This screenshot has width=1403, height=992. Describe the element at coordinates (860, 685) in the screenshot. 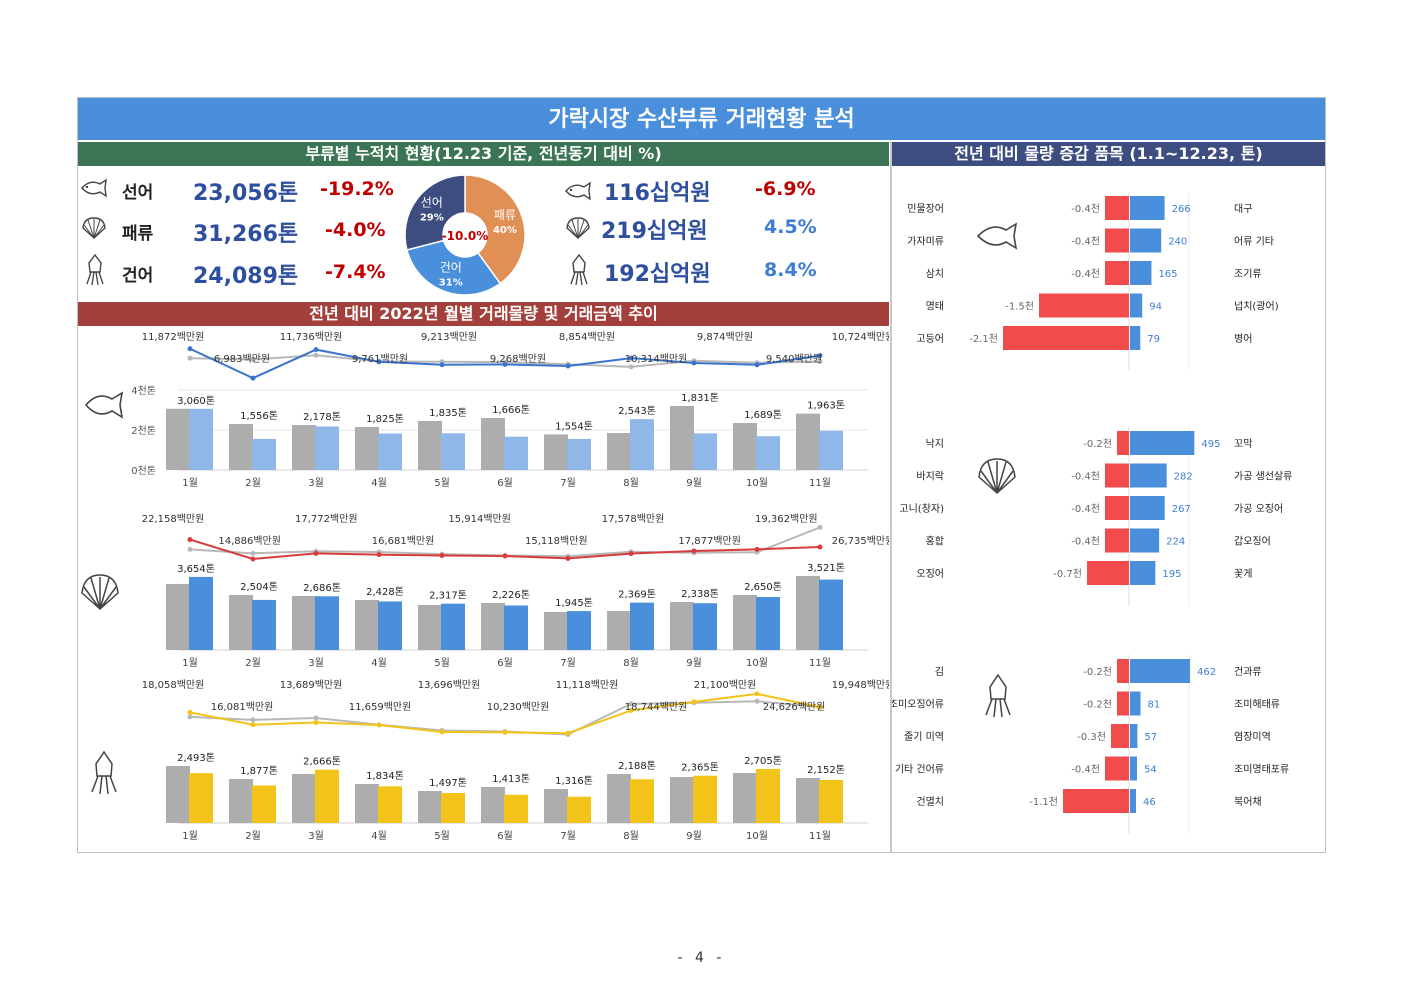

I see `line-data-label: 19,948백만원` at that location.